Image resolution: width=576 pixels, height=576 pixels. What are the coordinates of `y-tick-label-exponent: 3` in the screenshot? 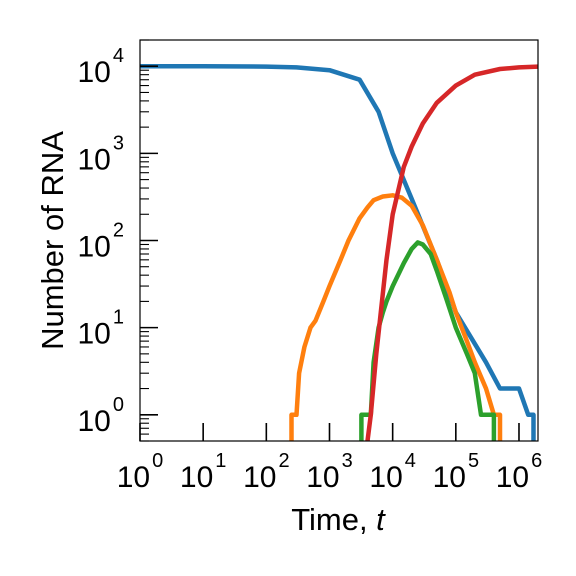 It's located at (118, 143).